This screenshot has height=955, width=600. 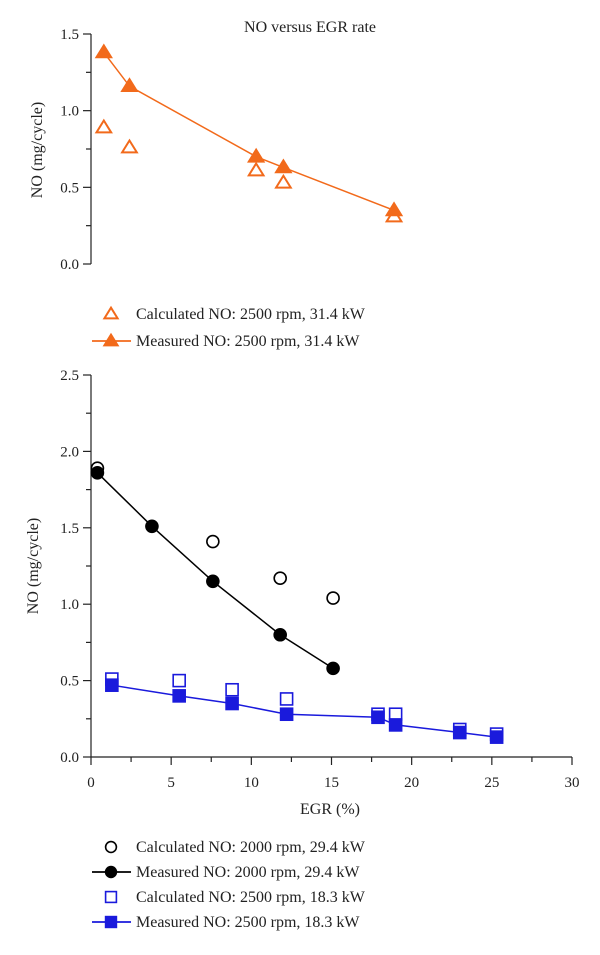 I want to click on bottom-x-tick-label: 20, so click(x=411, y=783).